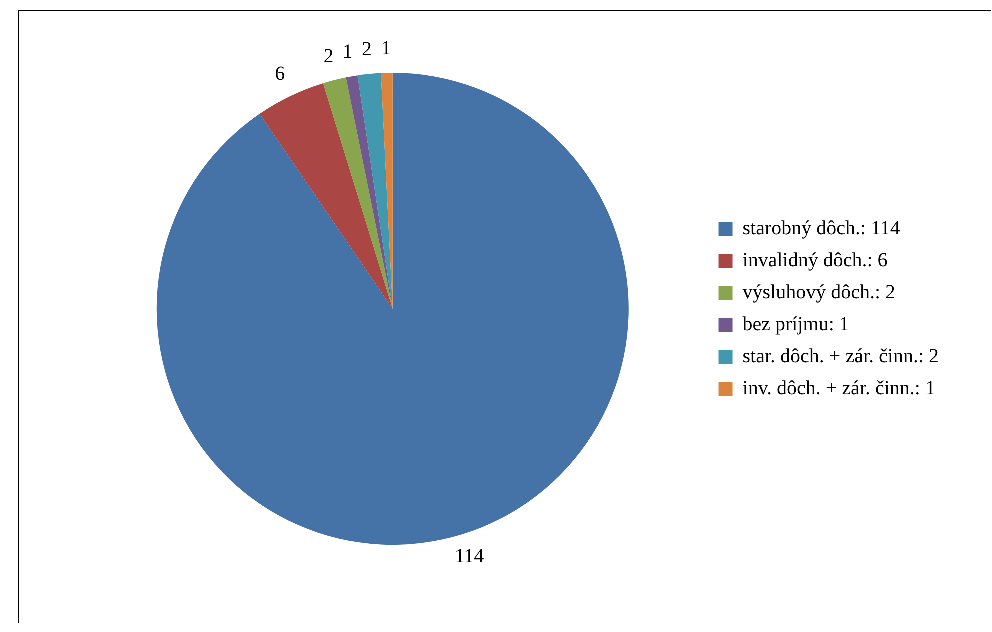  I want to click on legend-label: star. dôch. + zár. činn.: 2, so click(841, 356).